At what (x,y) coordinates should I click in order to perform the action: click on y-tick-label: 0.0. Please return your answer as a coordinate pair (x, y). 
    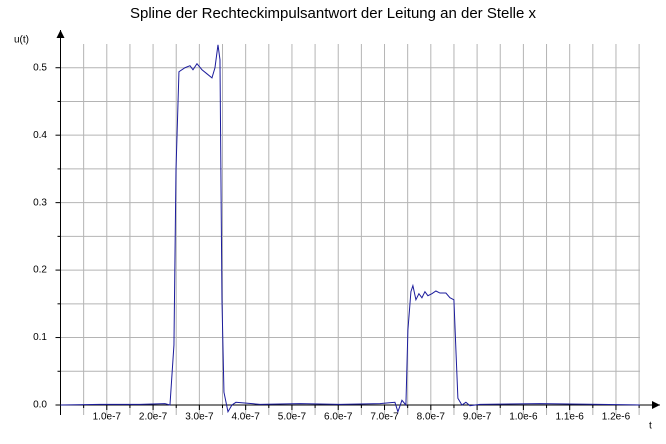
    Looking at the image, I should click on (40, 405).